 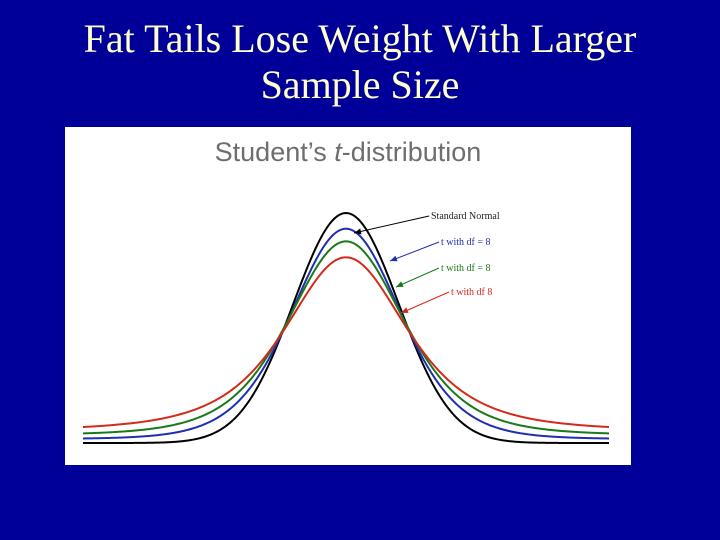 What do you see at coordinates (360, 84) in the screenshot?
I see `slide-title-line-2: Sample Size` at bounding box center [360, 84].